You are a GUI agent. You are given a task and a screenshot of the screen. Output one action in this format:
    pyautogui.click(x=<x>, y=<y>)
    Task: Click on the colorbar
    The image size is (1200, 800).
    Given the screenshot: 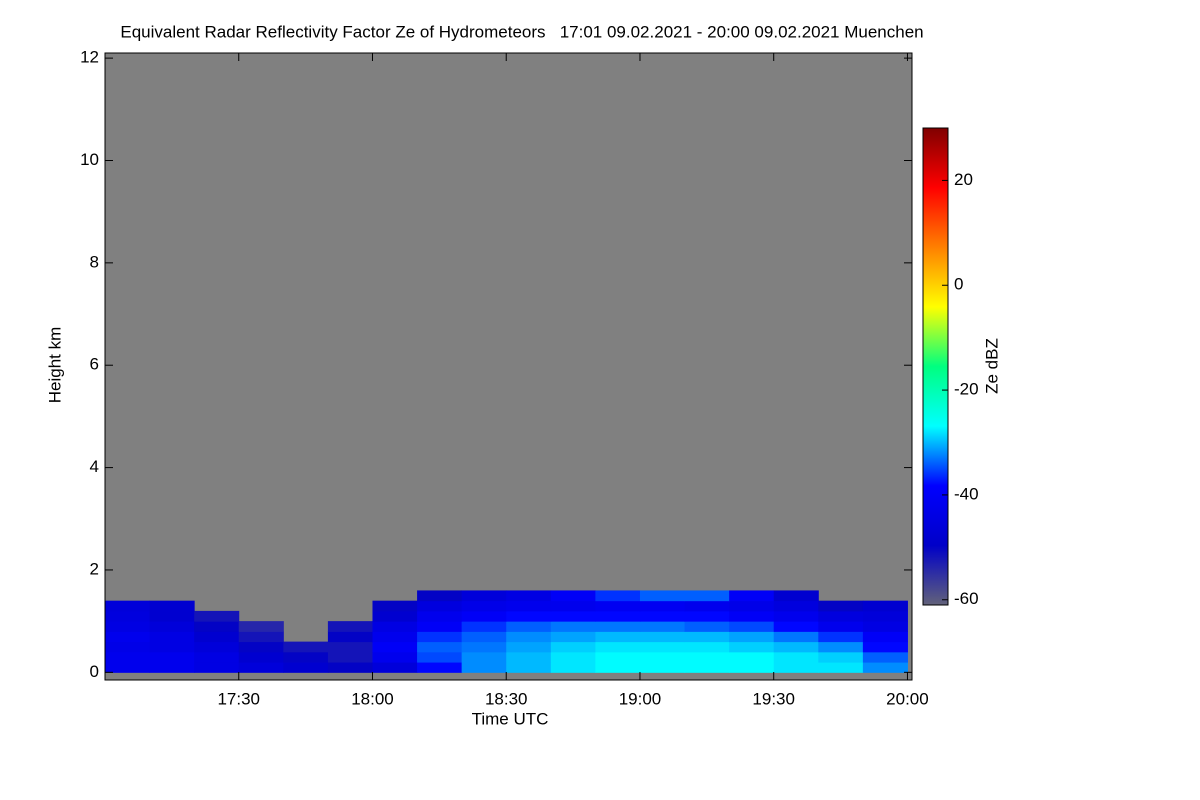 What is the action you would take?
    pyautogui.click(x=935, y=366)
    